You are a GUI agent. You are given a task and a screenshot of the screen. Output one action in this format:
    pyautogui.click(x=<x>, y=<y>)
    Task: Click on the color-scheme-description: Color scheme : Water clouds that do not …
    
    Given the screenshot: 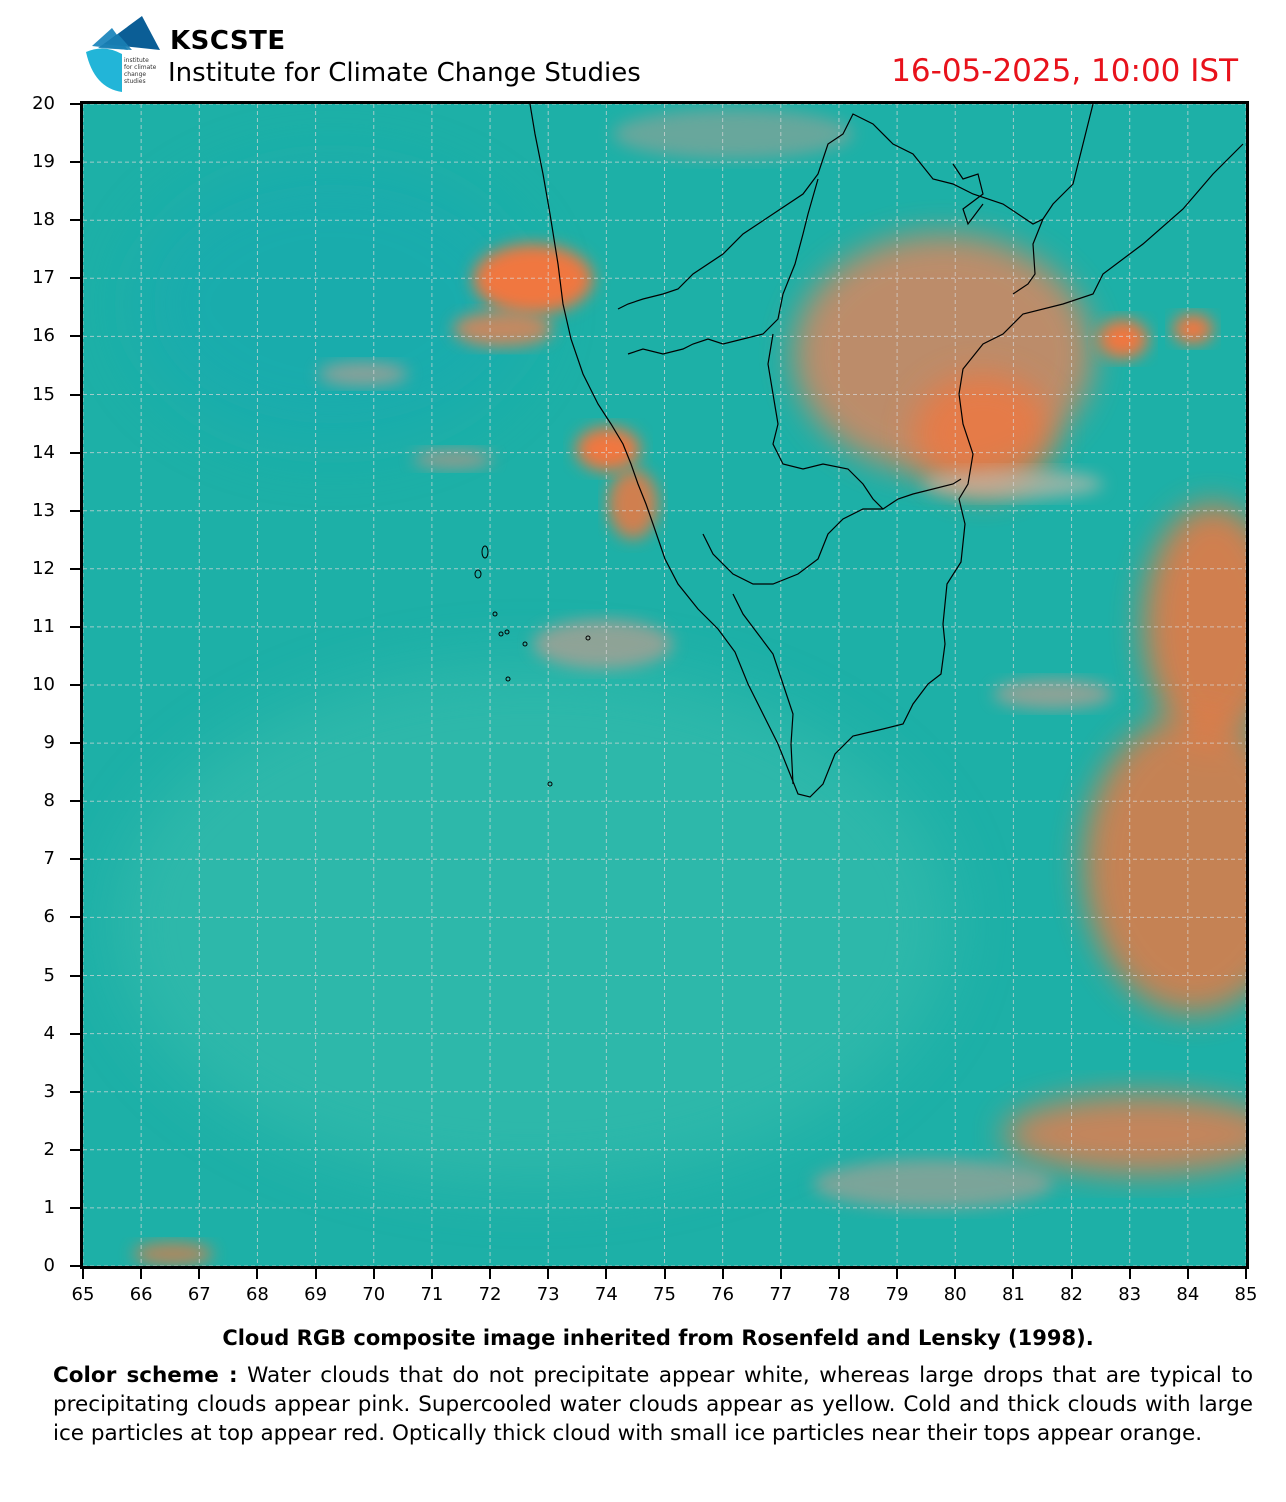 What is the action you would take?
    pyautogui.click(x=653, y=1404)
    